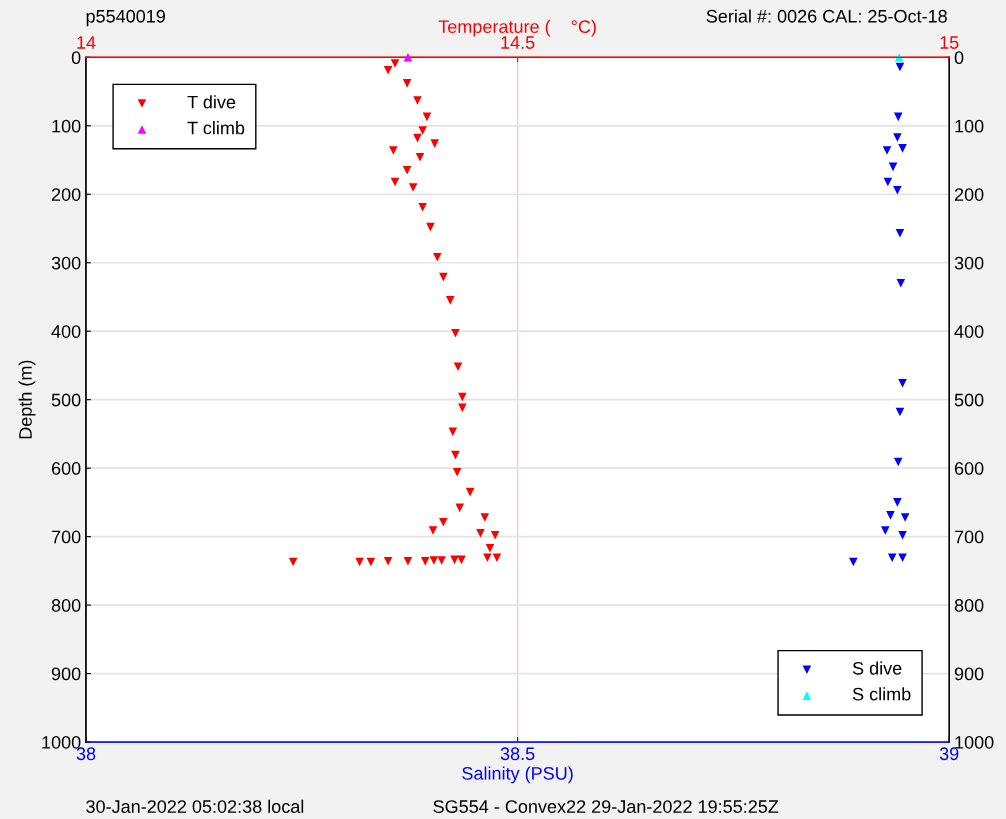  Describe the element at coordinates (517, 28) in the screenshot. I see `x2-axis-title: Temperature ( °C)` at that location.